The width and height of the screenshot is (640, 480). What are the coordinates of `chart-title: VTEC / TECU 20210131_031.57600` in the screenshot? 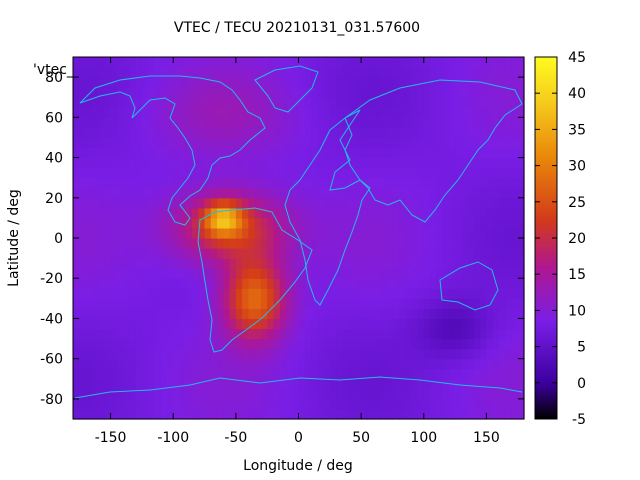 It's located at (297, 28).